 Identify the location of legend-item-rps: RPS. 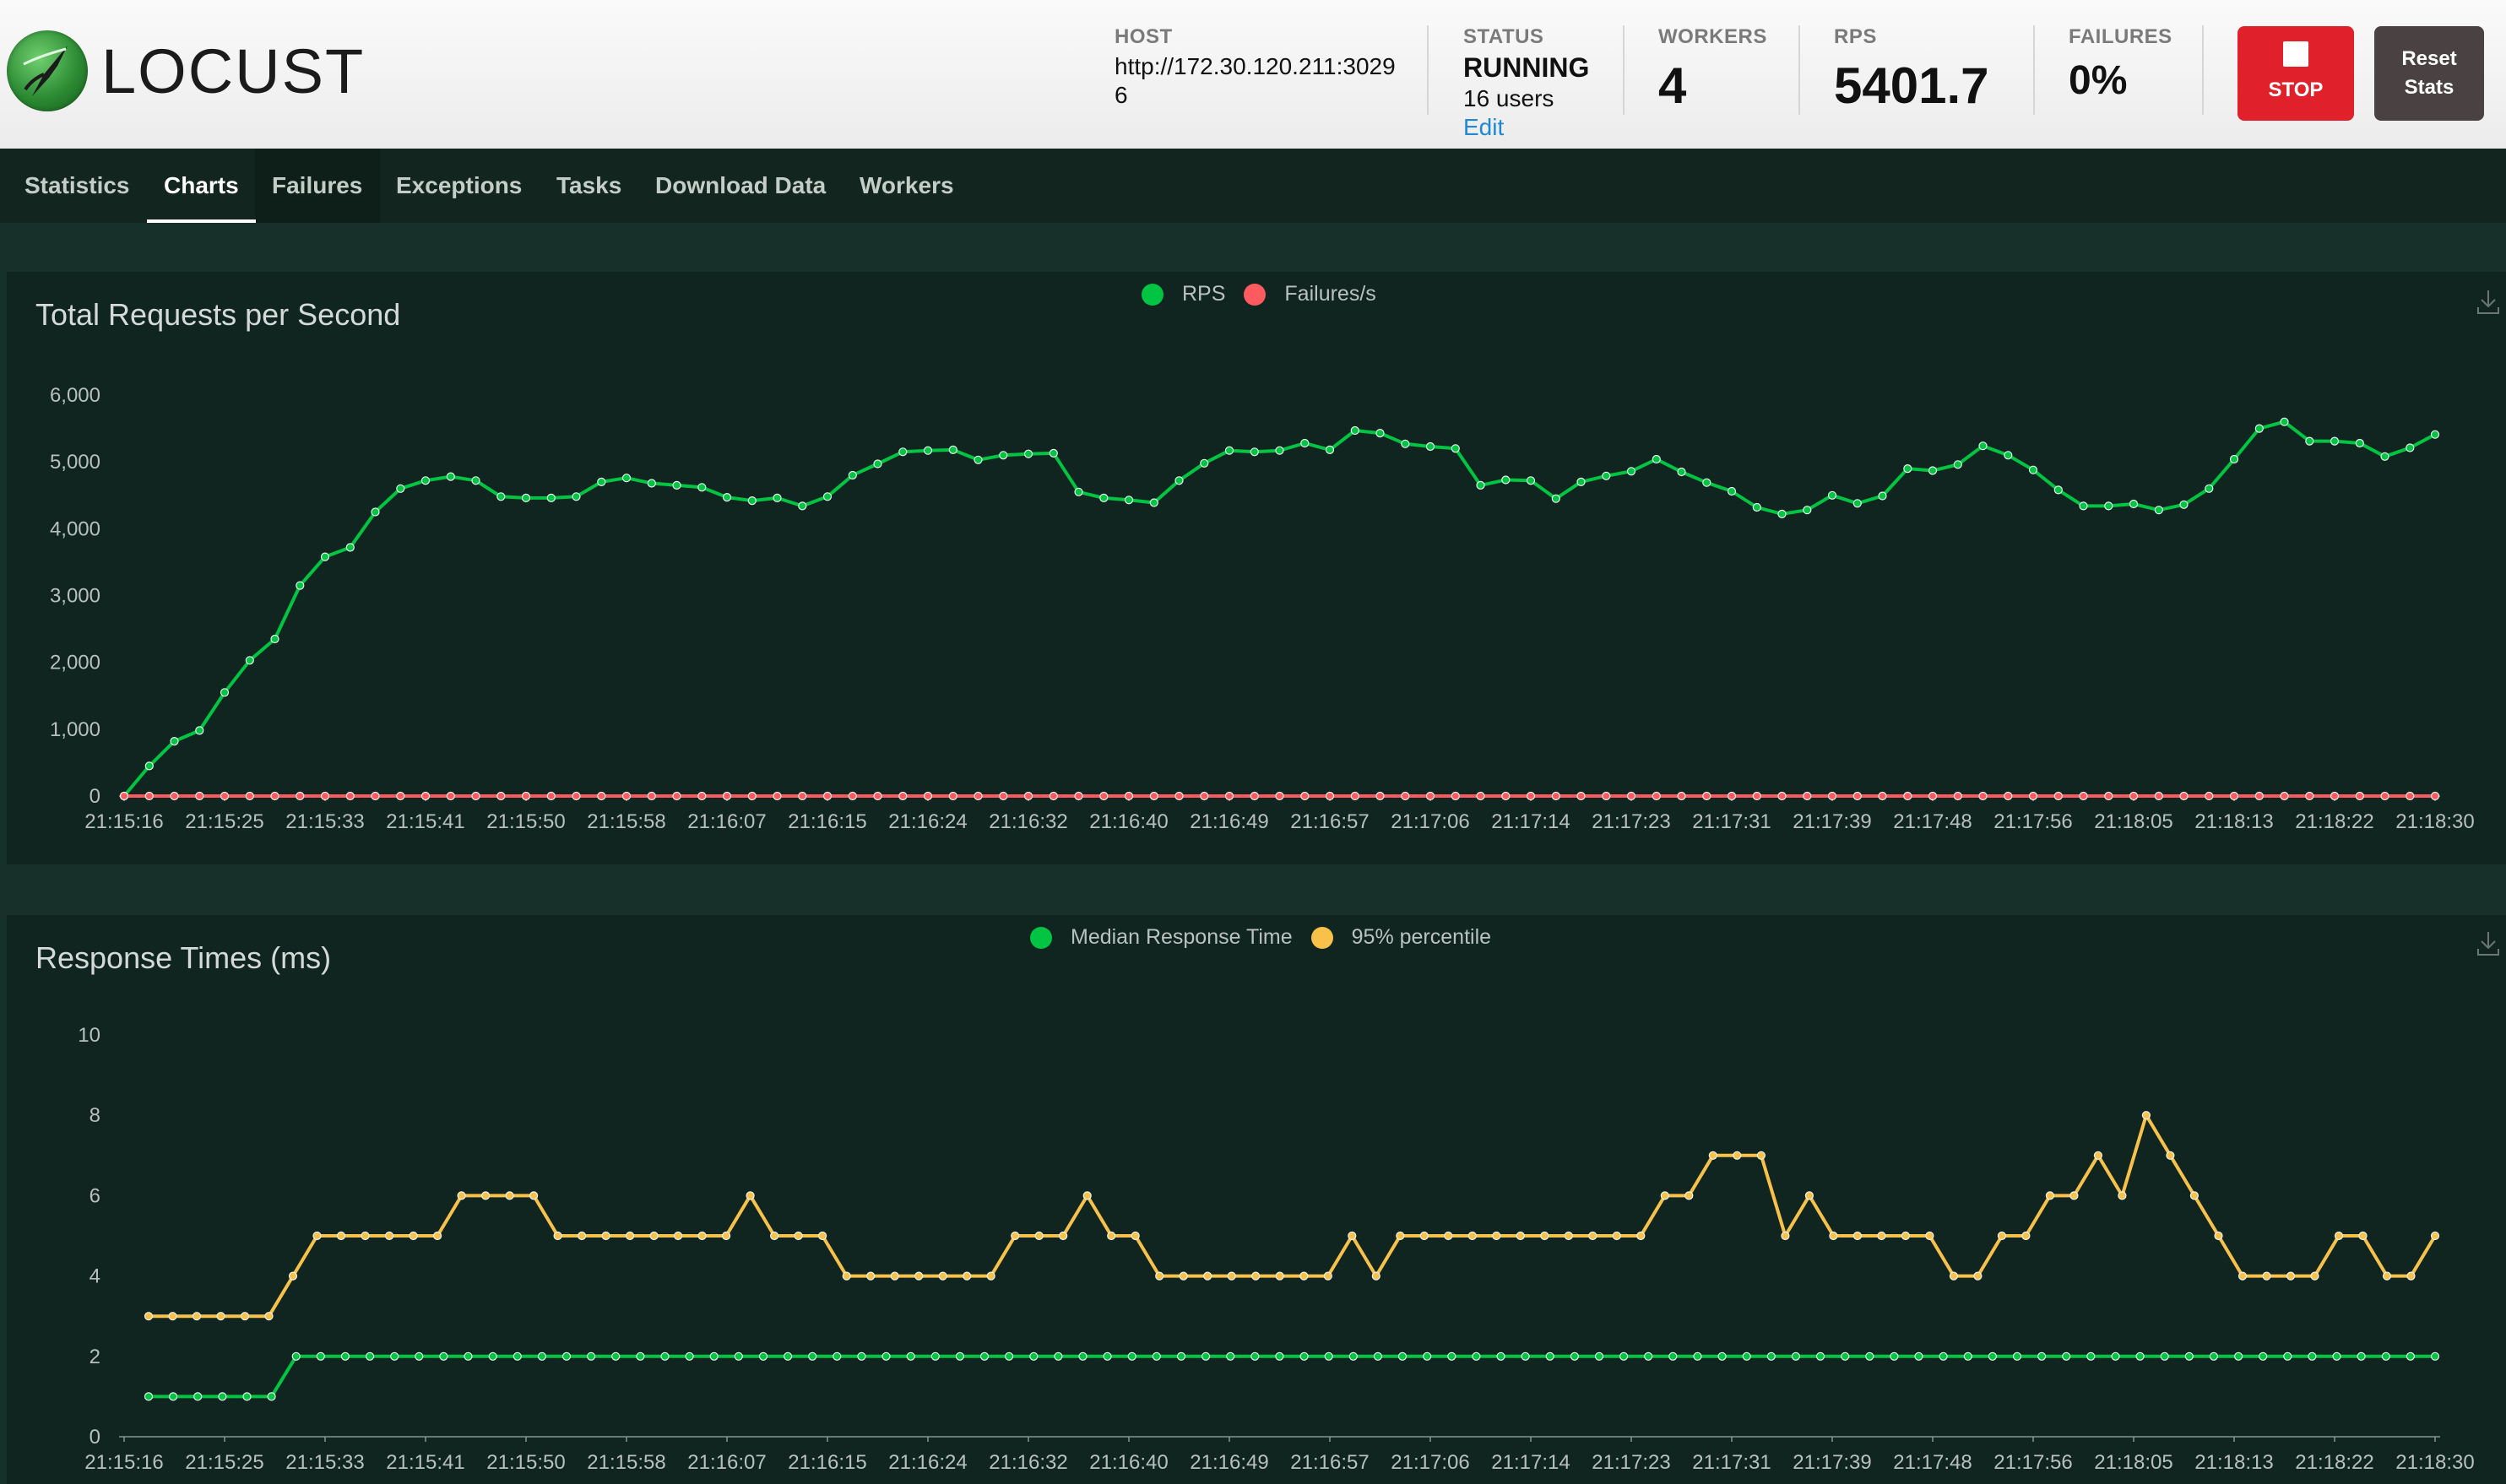
(1183, 294).